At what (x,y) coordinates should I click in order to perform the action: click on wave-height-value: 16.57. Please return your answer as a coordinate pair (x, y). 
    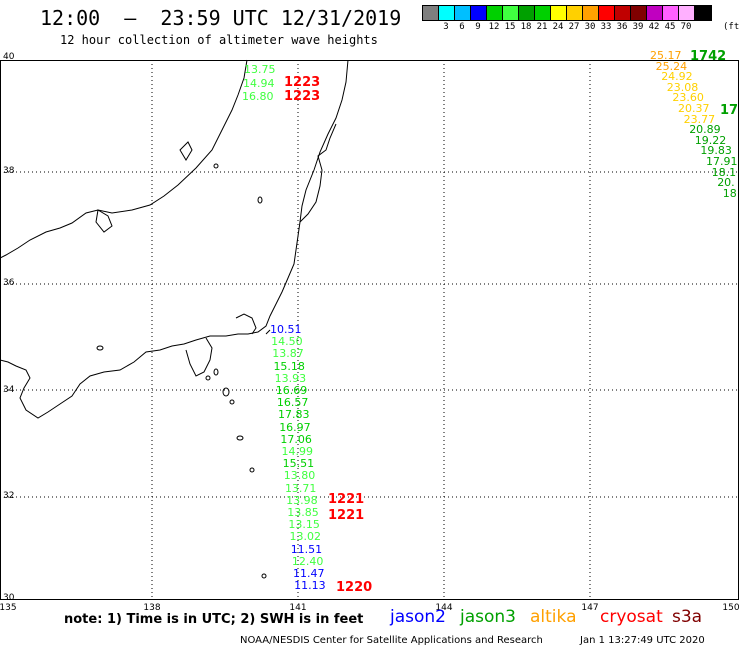
    Looking at the image, I should click on (292, 403).